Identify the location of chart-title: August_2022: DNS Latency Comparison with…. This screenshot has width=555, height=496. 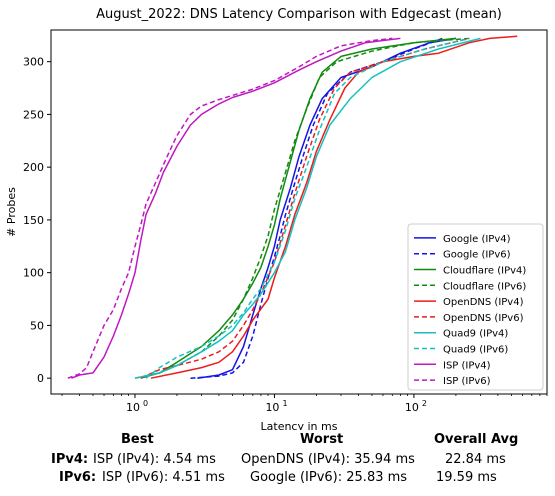
(299, 14).